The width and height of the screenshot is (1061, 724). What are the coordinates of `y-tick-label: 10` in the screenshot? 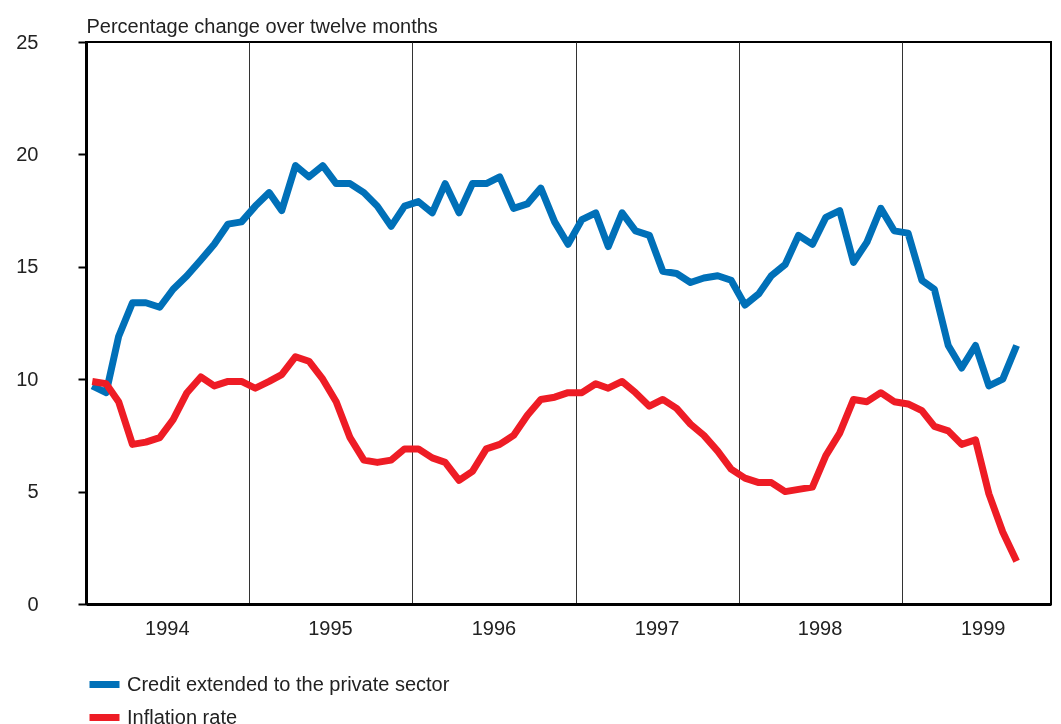 It's located at (27, 378).